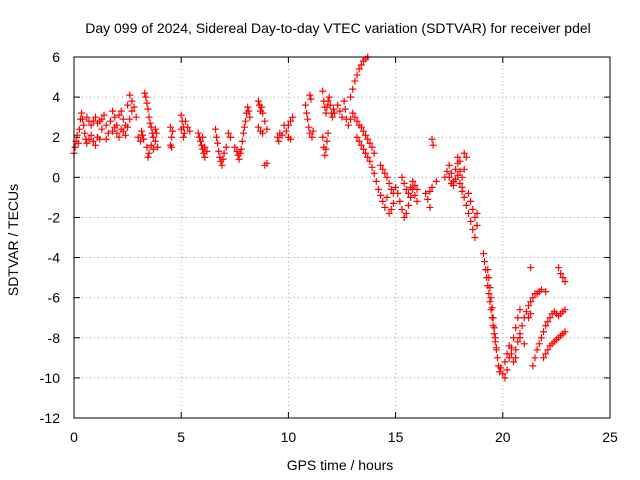 This screenshot has height=480, width=640. I want to click on x-tick-label: 0, so click(74, 437).